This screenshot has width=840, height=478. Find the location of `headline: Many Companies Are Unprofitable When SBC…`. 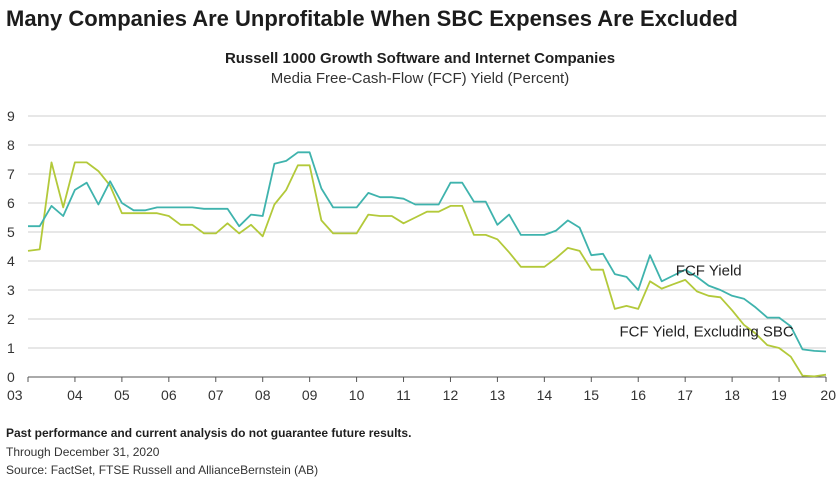

headline: Many Companies Are Unprofitable When SBC… is located at coordinates (372, 18).